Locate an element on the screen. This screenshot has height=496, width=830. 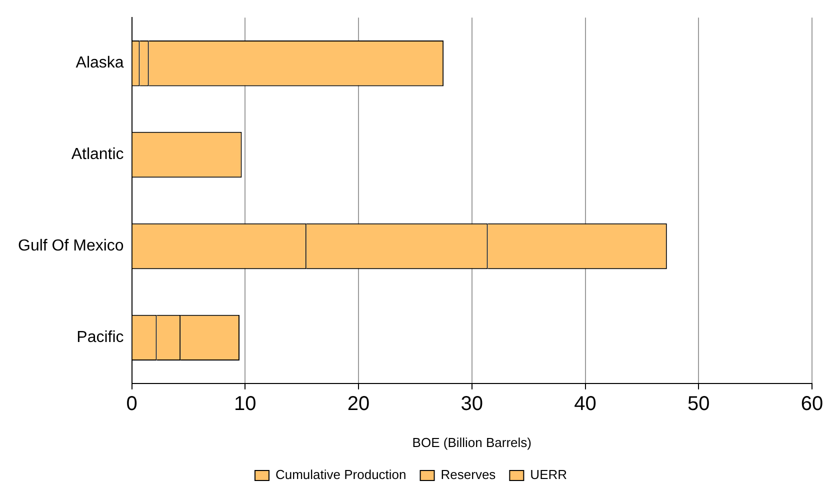
legend-label: UERR is located at coordinates (549, 474).